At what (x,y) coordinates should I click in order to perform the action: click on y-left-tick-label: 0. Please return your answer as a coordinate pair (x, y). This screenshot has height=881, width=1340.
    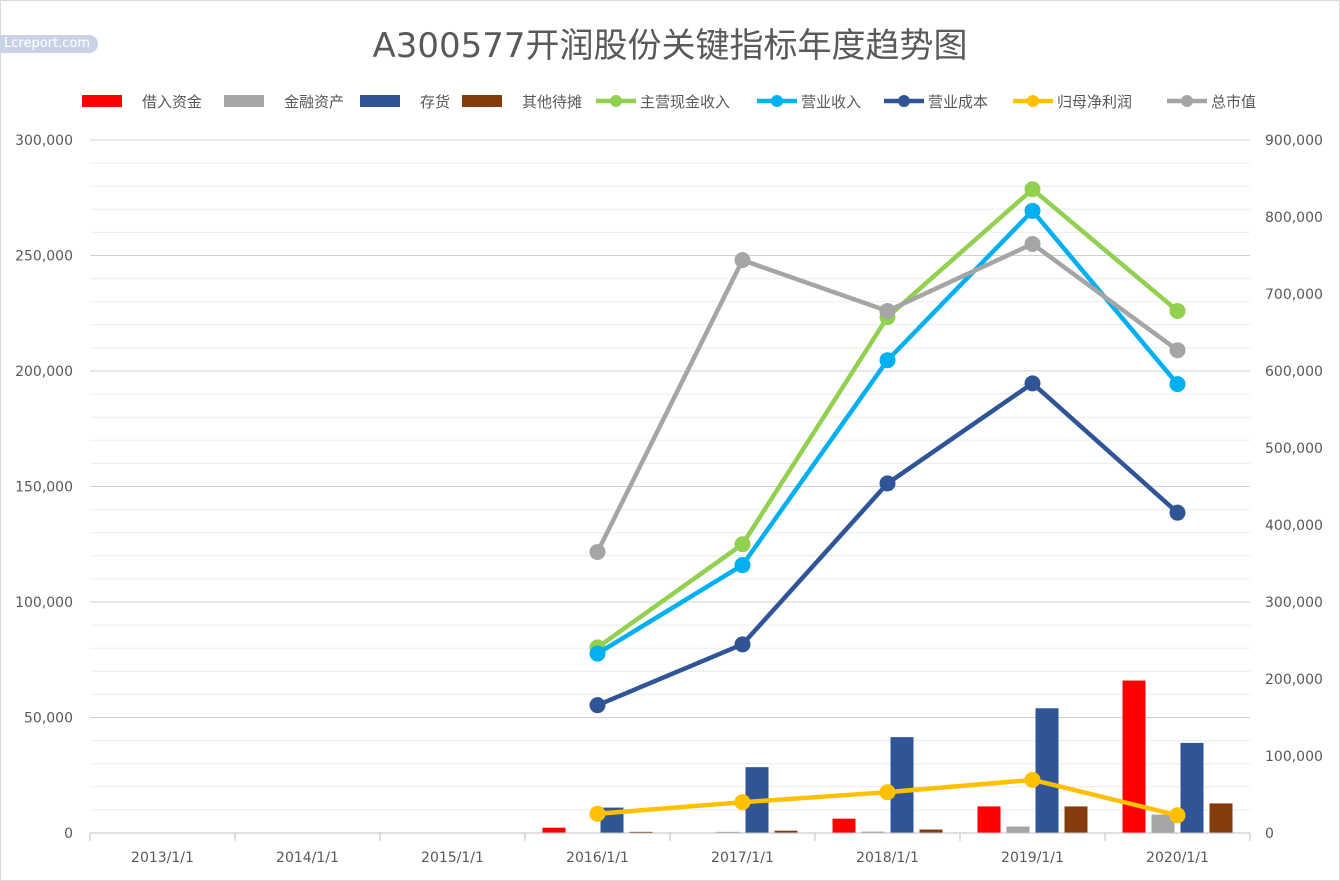
    Looking at the image, I should click on (68, 834).